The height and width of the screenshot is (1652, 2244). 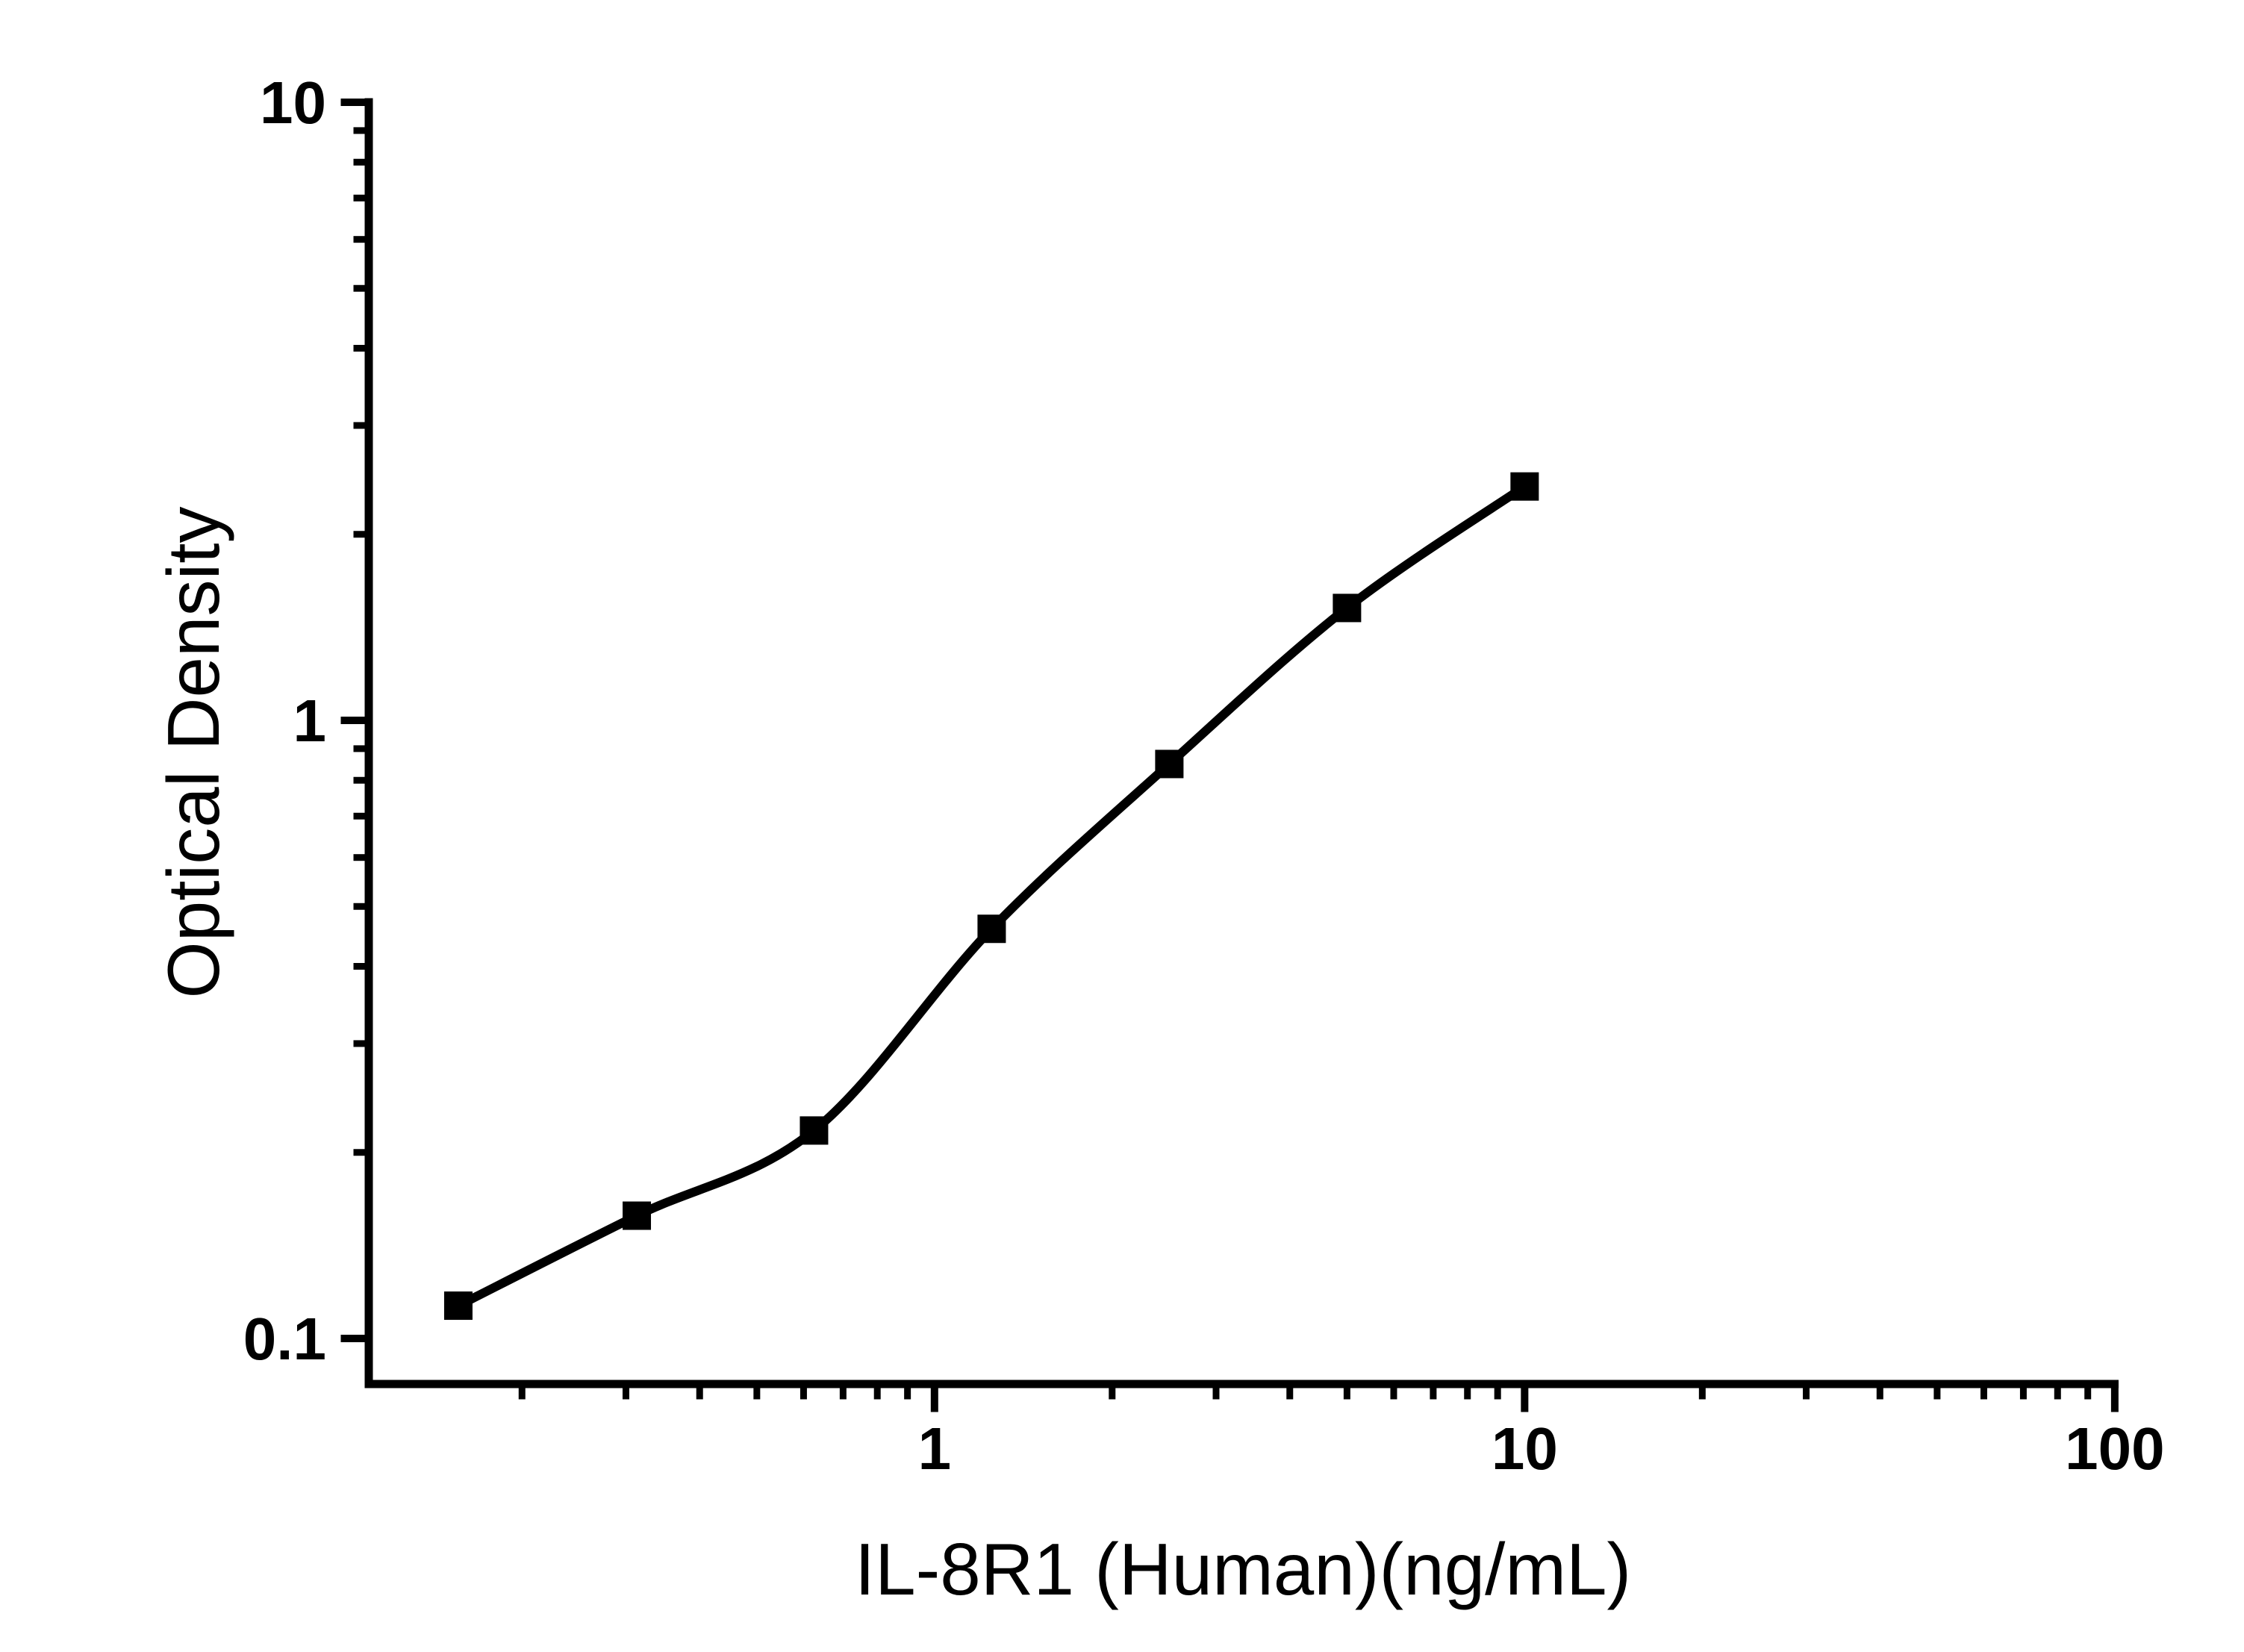 What do you see at coordinates (1243, 1569) in the screenshot?
I see `x-axis-title: IL-8R1 (Human)(ng/mL)` at bounding box center [1243, 1569].